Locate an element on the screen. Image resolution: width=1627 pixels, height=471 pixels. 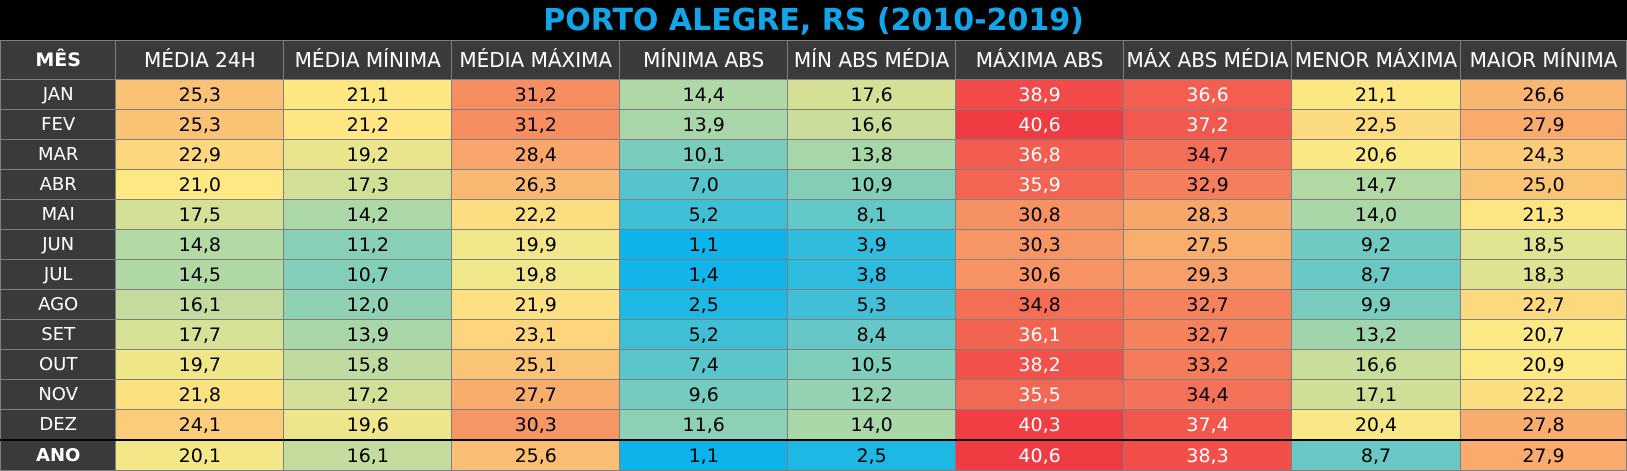
value-cell: 8,1 is located at coordinates (872, 214).